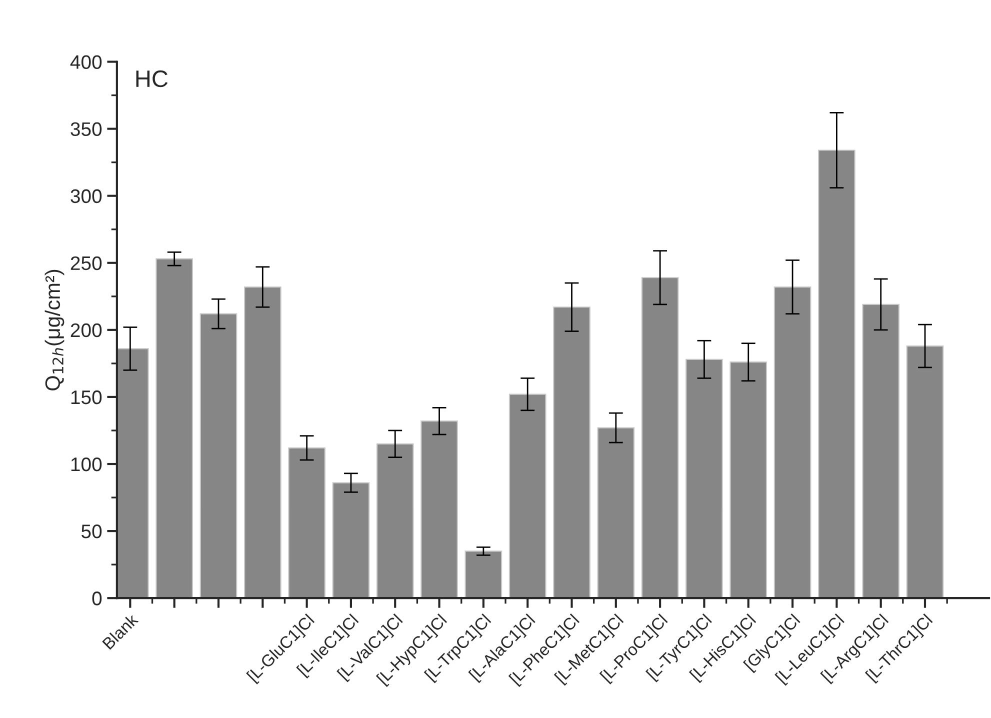 This screenshot has height=718, width=991. What do you see at coordinates (97, 599) in the screenshot?
I see `y-tick-label: 0` at bounding box center [97, 599].